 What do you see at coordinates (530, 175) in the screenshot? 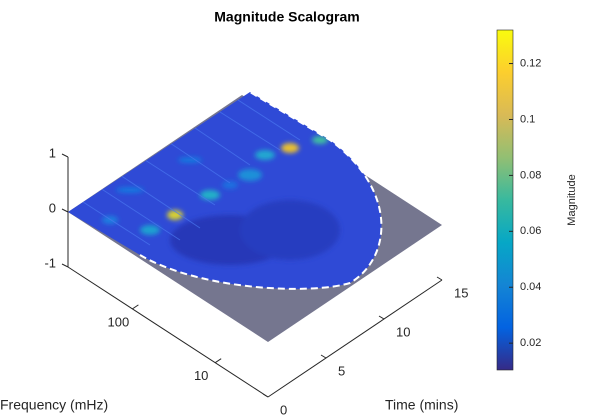
I see `colorbar-tick-label: 0.08` at bounding box center [530, 175].